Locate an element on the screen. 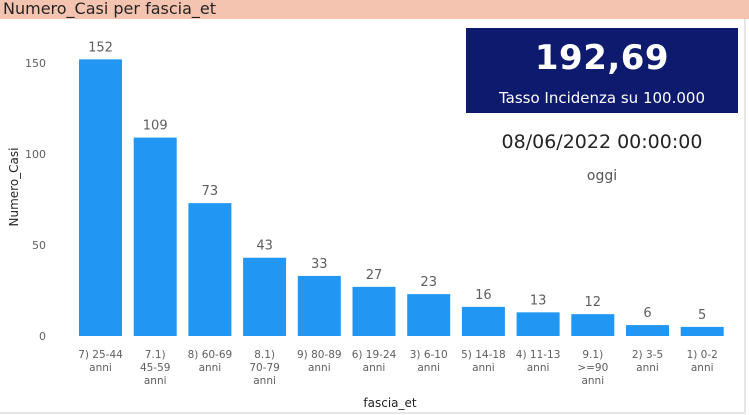 This screenshot has height=415, width=749. x-tick-label: 2) 3-5 is located at coordinates (647, 355).